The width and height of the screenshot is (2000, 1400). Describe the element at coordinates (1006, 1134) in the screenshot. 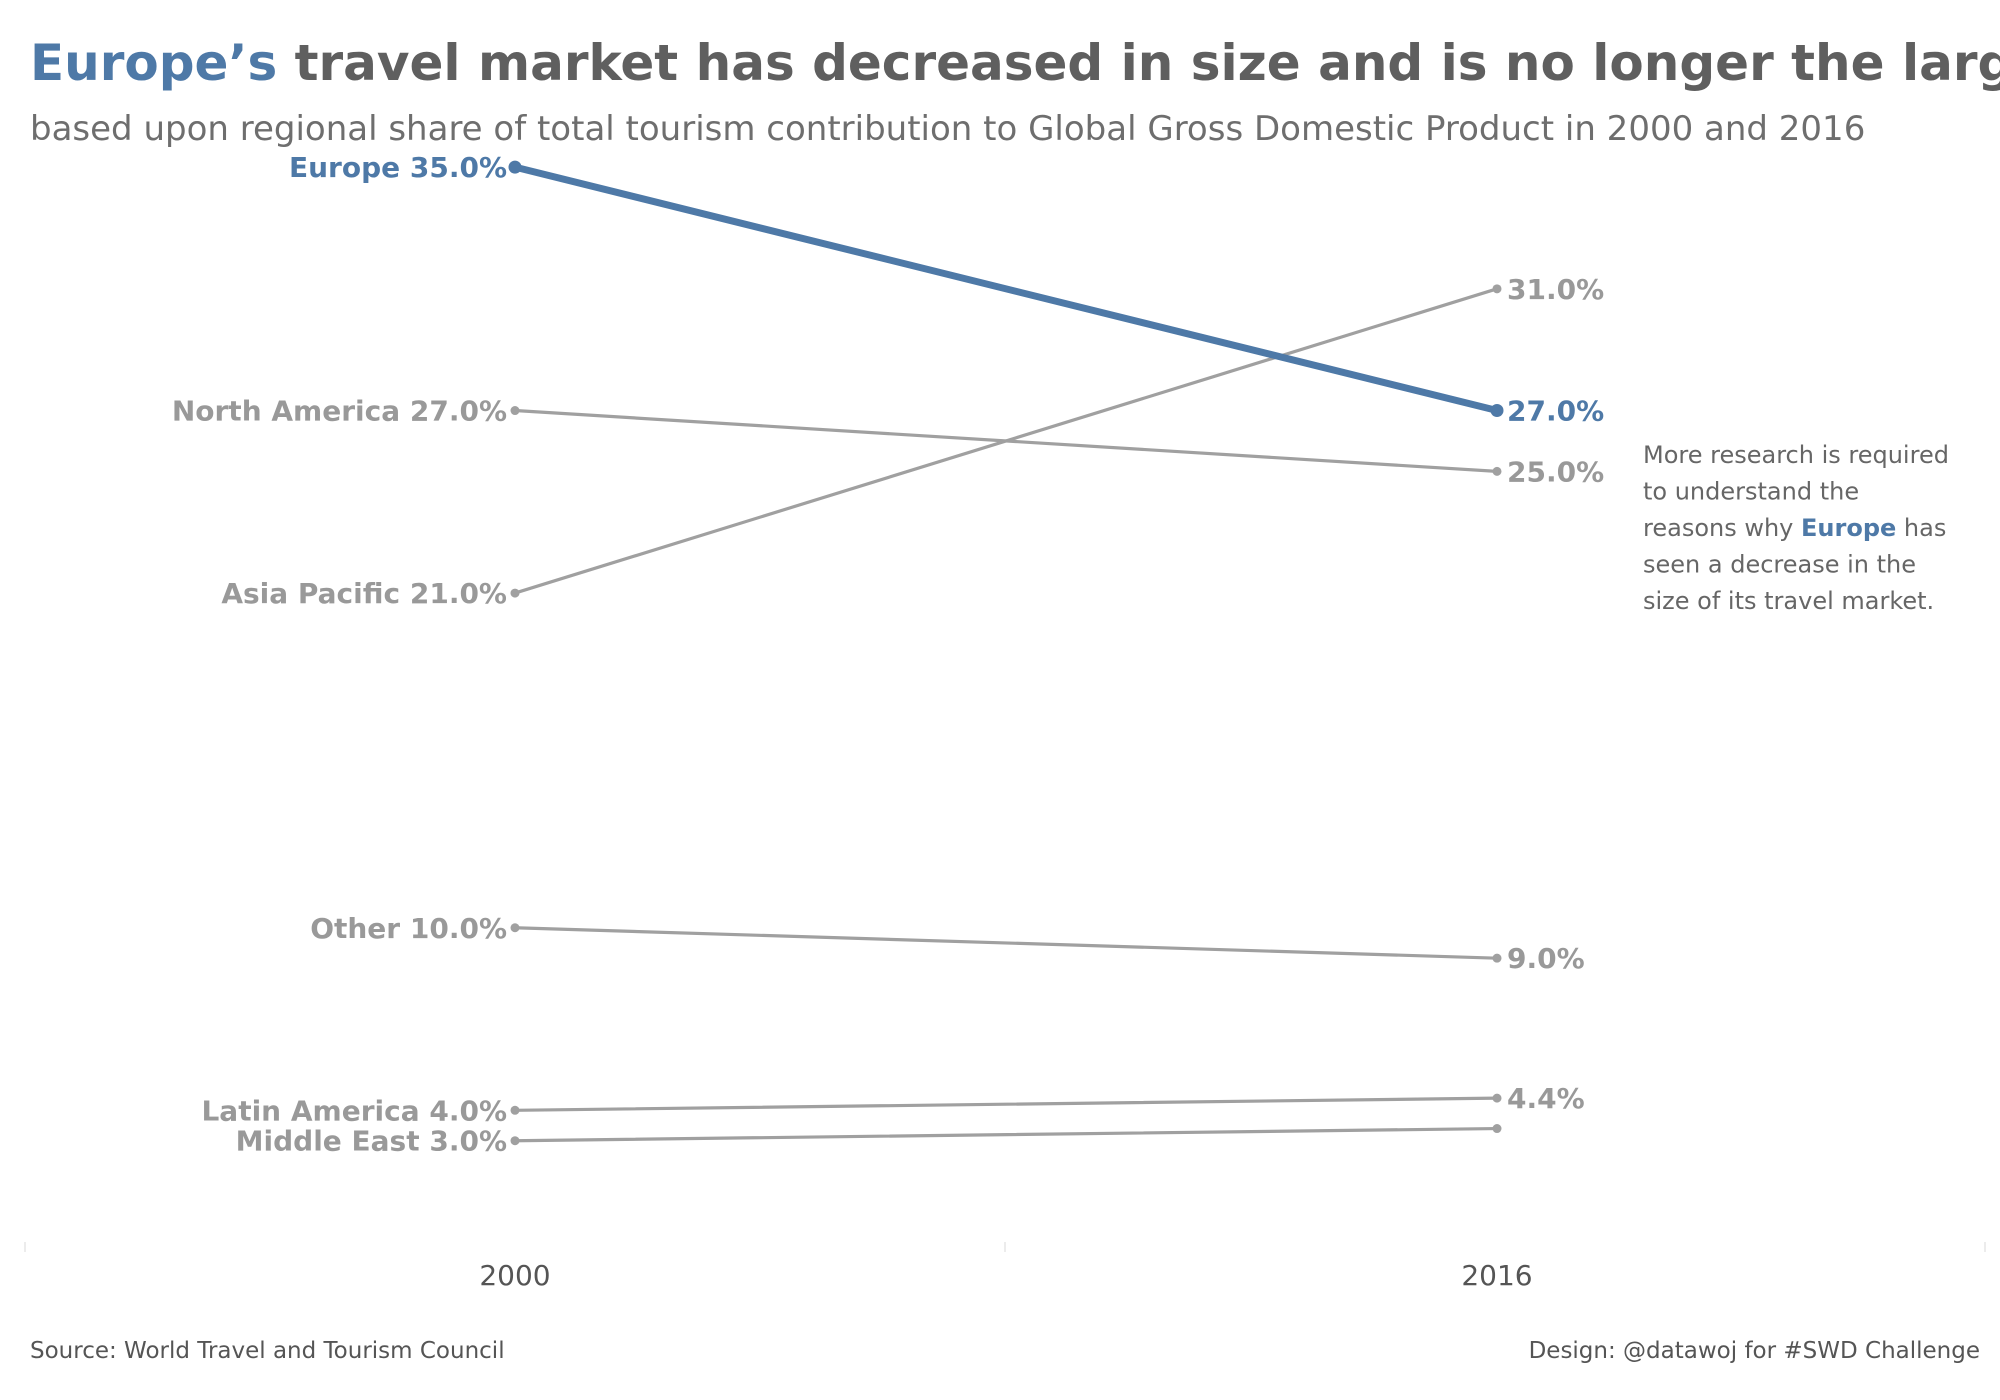

I see `series-line-middle-east` at that location.